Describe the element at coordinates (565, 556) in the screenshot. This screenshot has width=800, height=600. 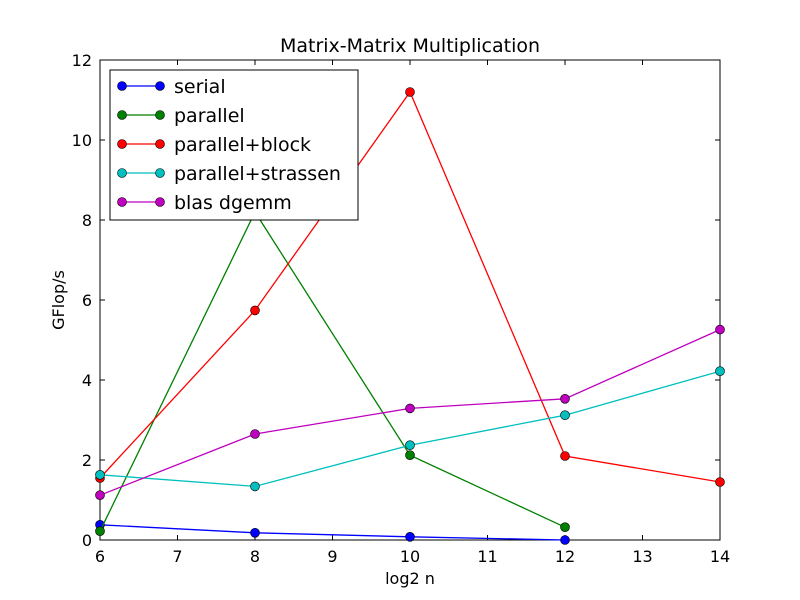
I see `x-tick-label: 12` at that location.